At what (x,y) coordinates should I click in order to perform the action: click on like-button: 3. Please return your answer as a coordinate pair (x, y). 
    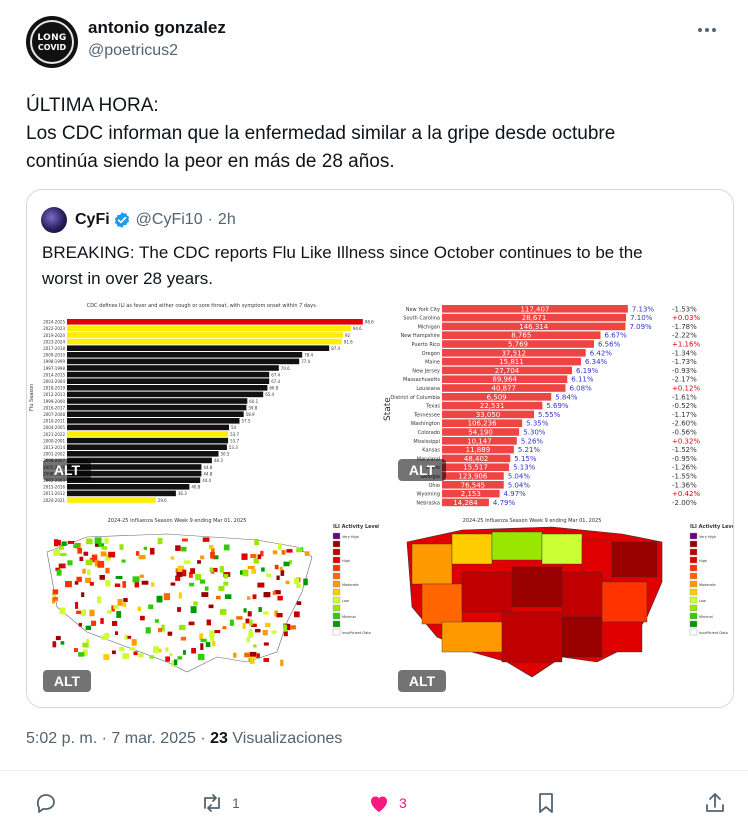
    Looking at the image, I should click on (387, 803).